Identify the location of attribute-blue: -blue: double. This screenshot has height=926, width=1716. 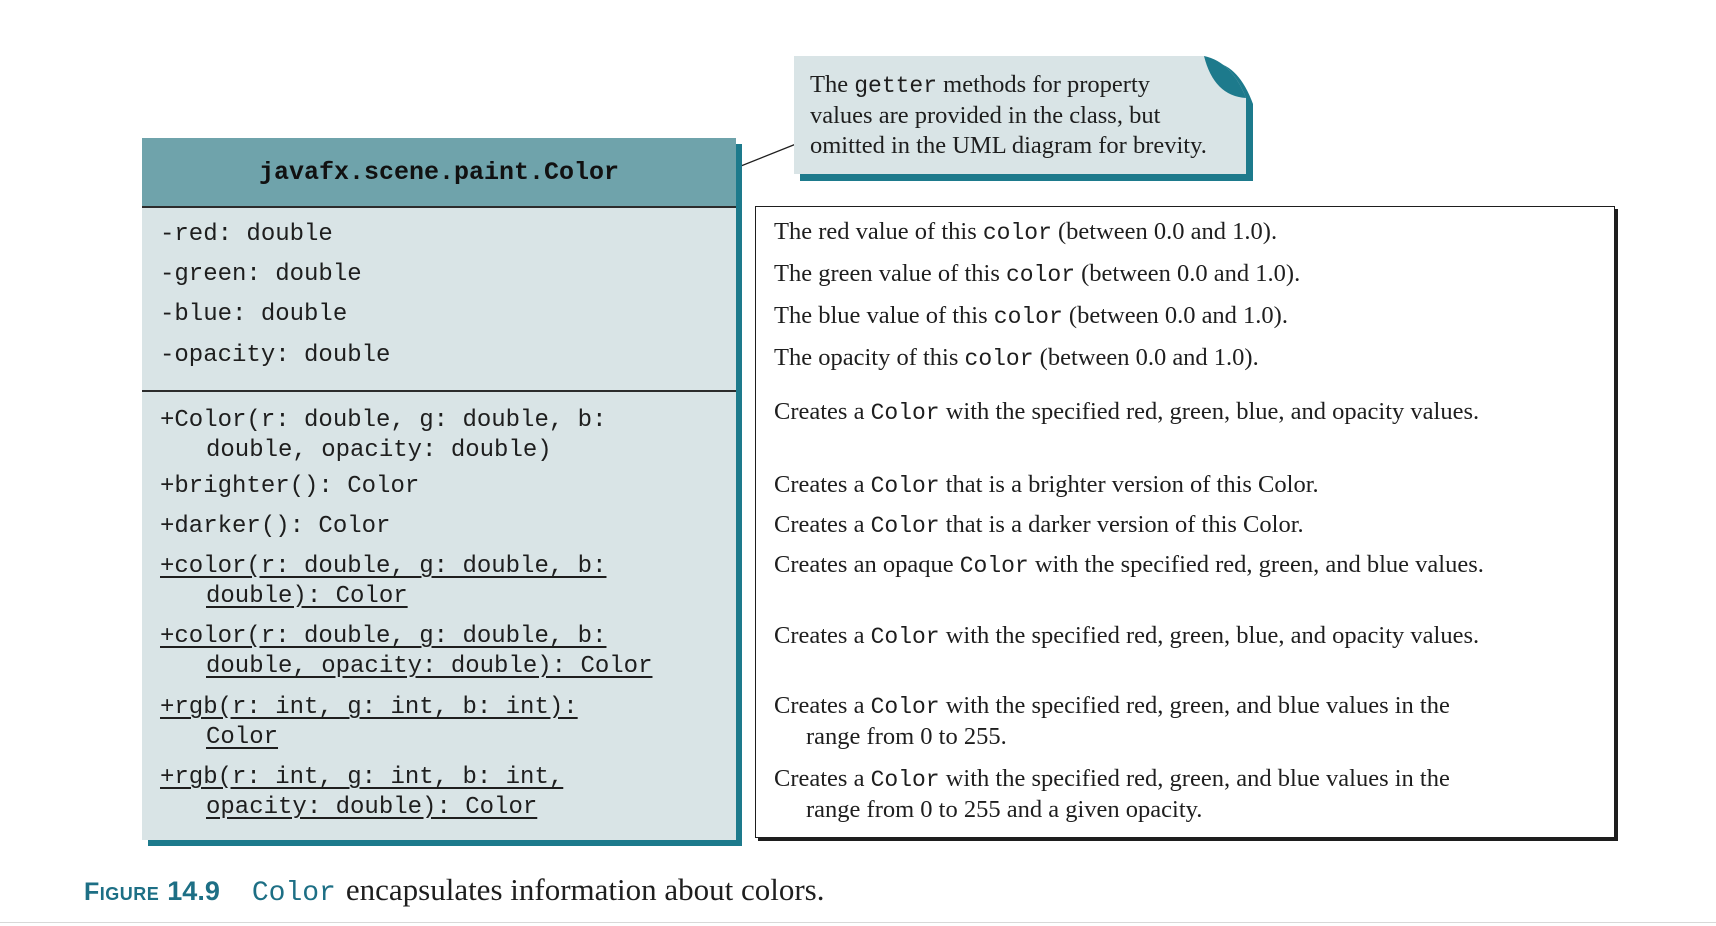
(254, 314).